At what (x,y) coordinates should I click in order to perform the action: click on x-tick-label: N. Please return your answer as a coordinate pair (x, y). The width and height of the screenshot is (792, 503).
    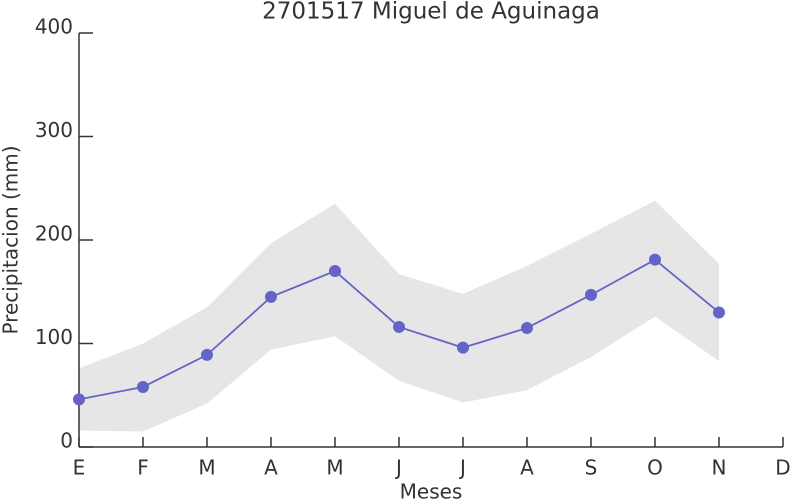
    Looking at the image, I should click on (719, 468).